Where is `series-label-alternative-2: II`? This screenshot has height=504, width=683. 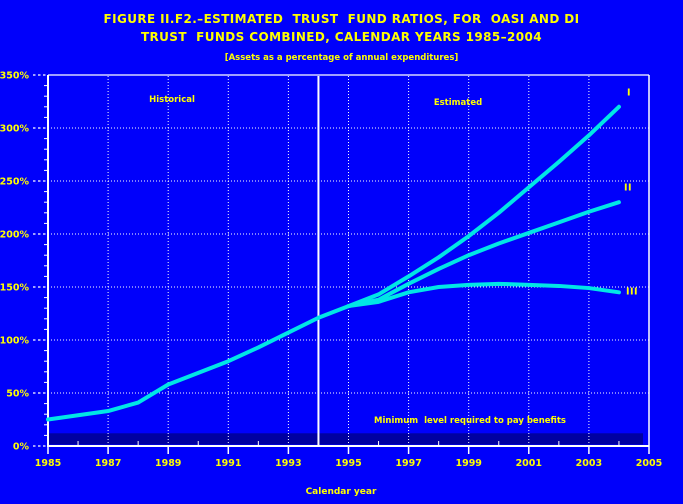
series-label-alternative-2: II is located at coordinates (628, 188).